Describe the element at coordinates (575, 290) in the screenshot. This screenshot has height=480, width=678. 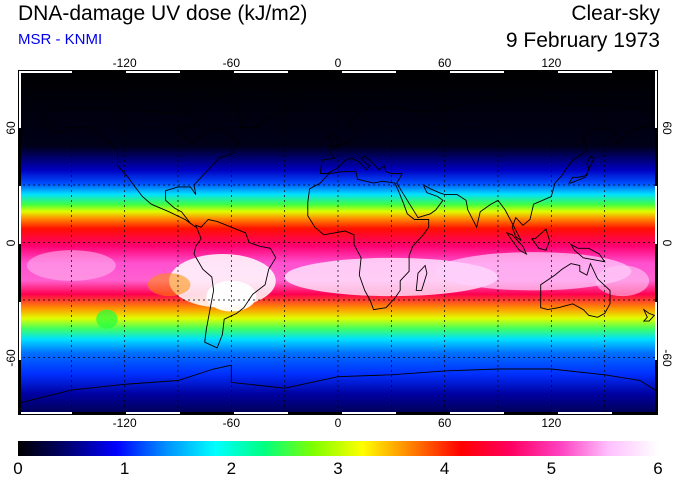
I see `coastline-australia` at that location.